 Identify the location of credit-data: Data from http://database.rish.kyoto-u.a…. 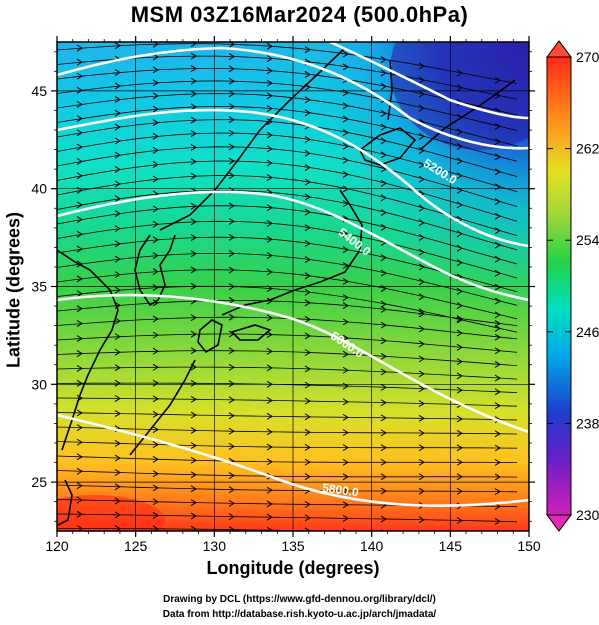
(299, 614).